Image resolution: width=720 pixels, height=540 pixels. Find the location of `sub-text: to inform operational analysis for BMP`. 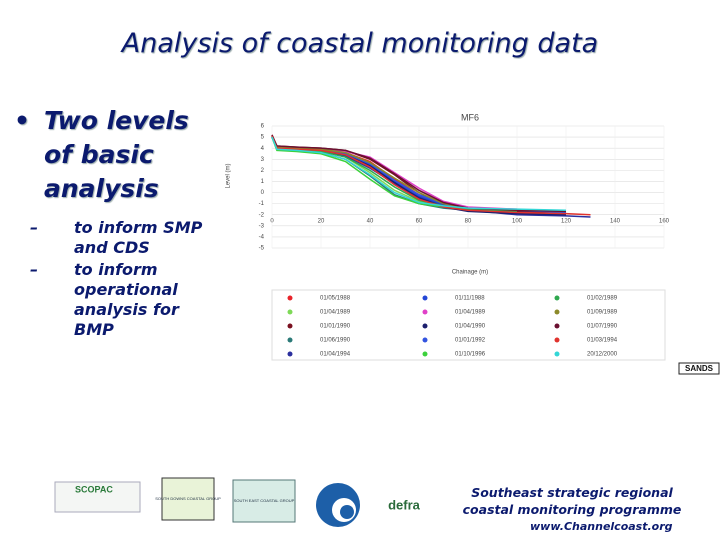

sub-text: to inform operational analysis for BMP is located at coordinates (126, 299).